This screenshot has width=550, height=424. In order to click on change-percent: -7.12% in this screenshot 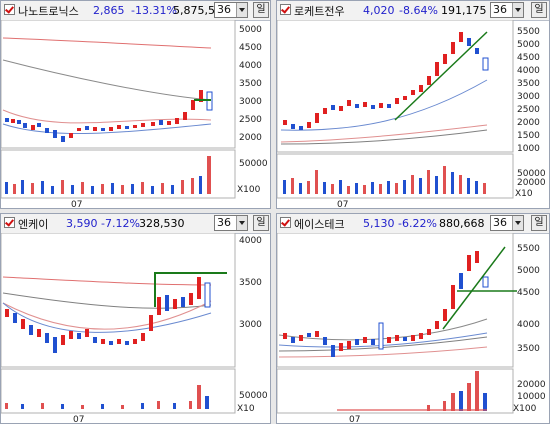, I will do `click(120, 223)`.